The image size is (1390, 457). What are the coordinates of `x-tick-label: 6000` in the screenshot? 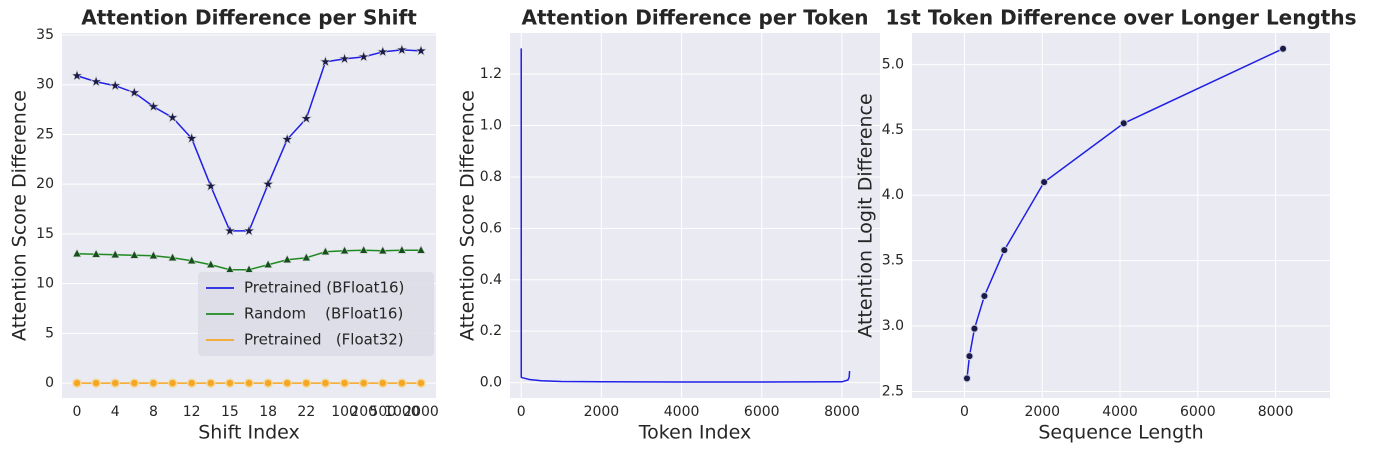 It's located at (1198, 412).